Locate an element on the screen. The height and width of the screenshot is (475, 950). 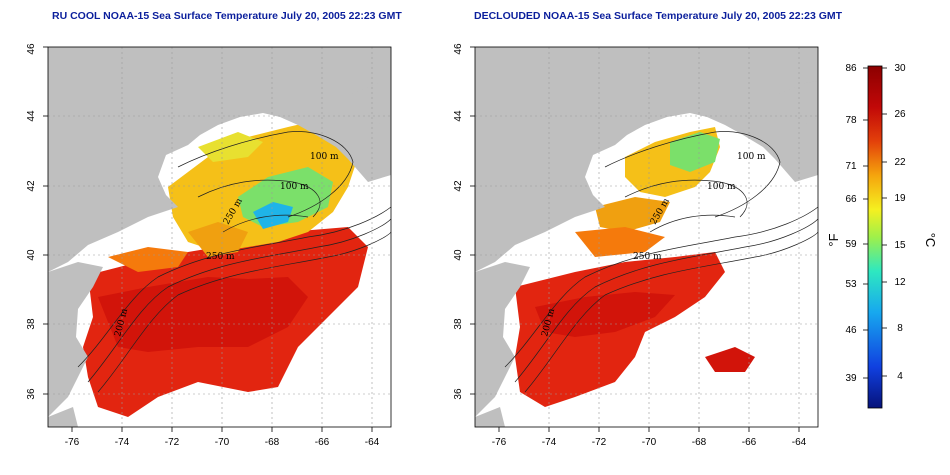
right-y-tick: 38 is located at coordinates (458, 324).